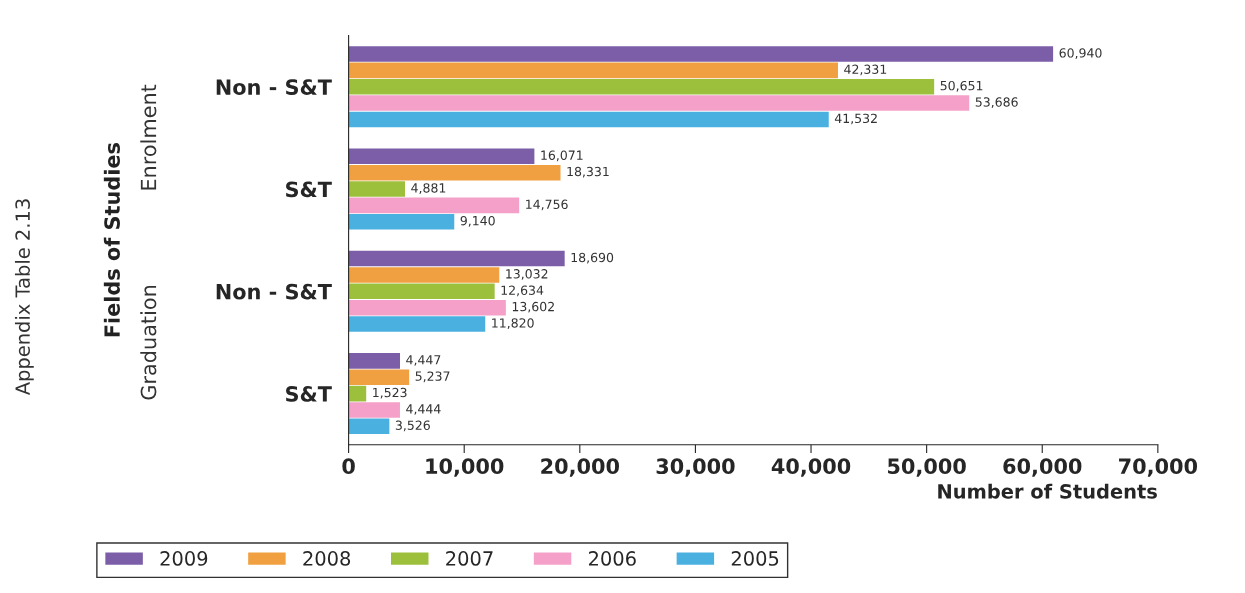 This screenshot has height=593, width=1245. I want to click on data-label: 13,602, so click(533, 307).